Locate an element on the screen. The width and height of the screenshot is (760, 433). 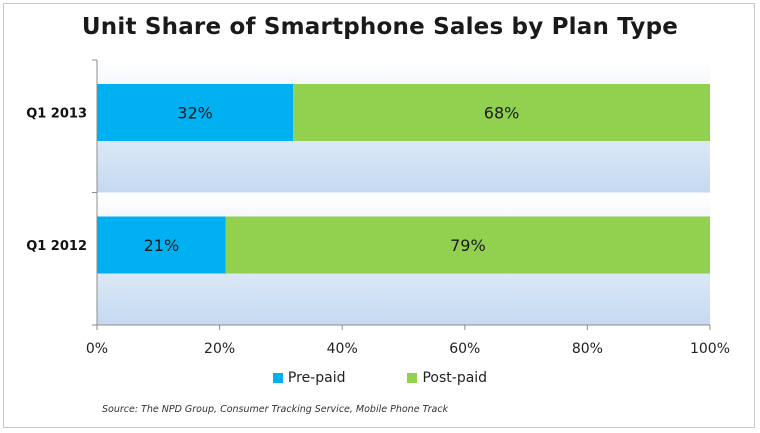
legend-item-prepaid: Pre-paid is located at coordinates (309, 378).